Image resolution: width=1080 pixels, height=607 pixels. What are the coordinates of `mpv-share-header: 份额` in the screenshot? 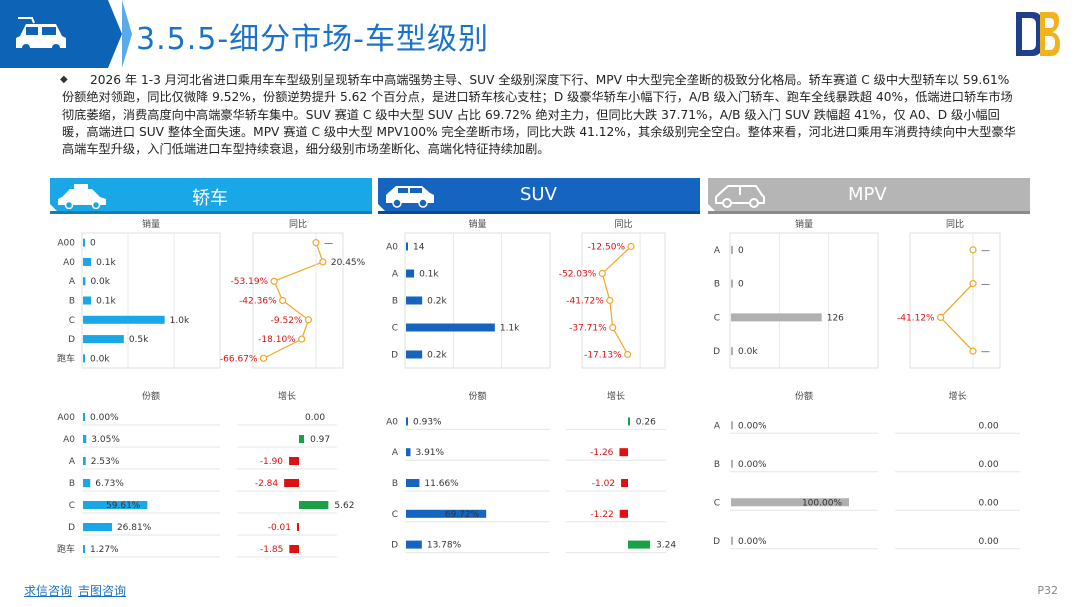 It's located at (804, 396).